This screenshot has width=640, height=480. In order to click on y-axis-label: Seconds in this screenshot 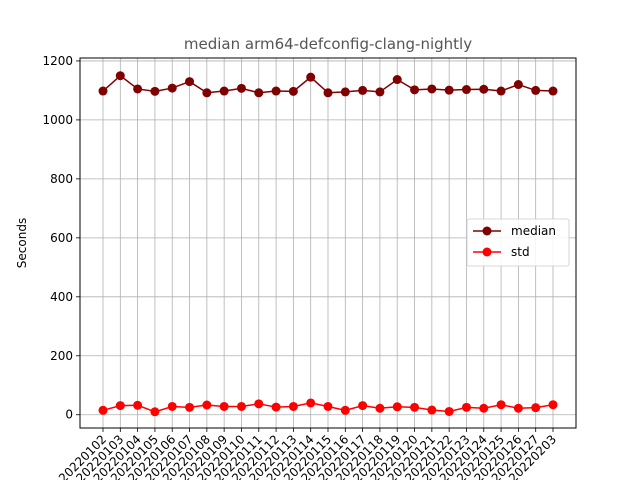, I will do `click(22, 243)`.